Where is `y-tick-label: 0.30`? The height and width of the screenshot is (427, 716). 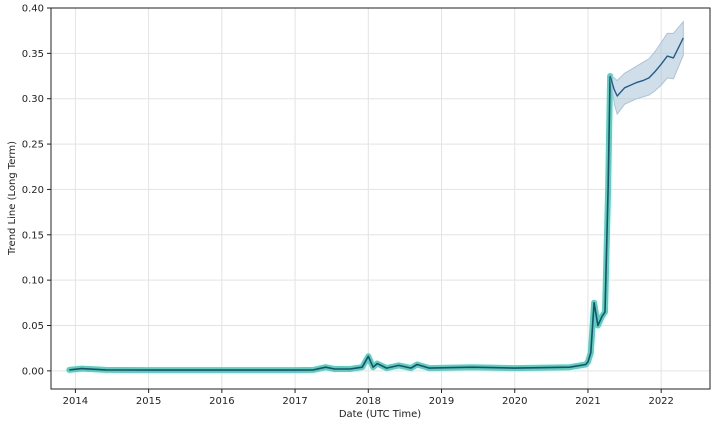 y-tick-label: 0.30 is located at coordinates (33, 99).